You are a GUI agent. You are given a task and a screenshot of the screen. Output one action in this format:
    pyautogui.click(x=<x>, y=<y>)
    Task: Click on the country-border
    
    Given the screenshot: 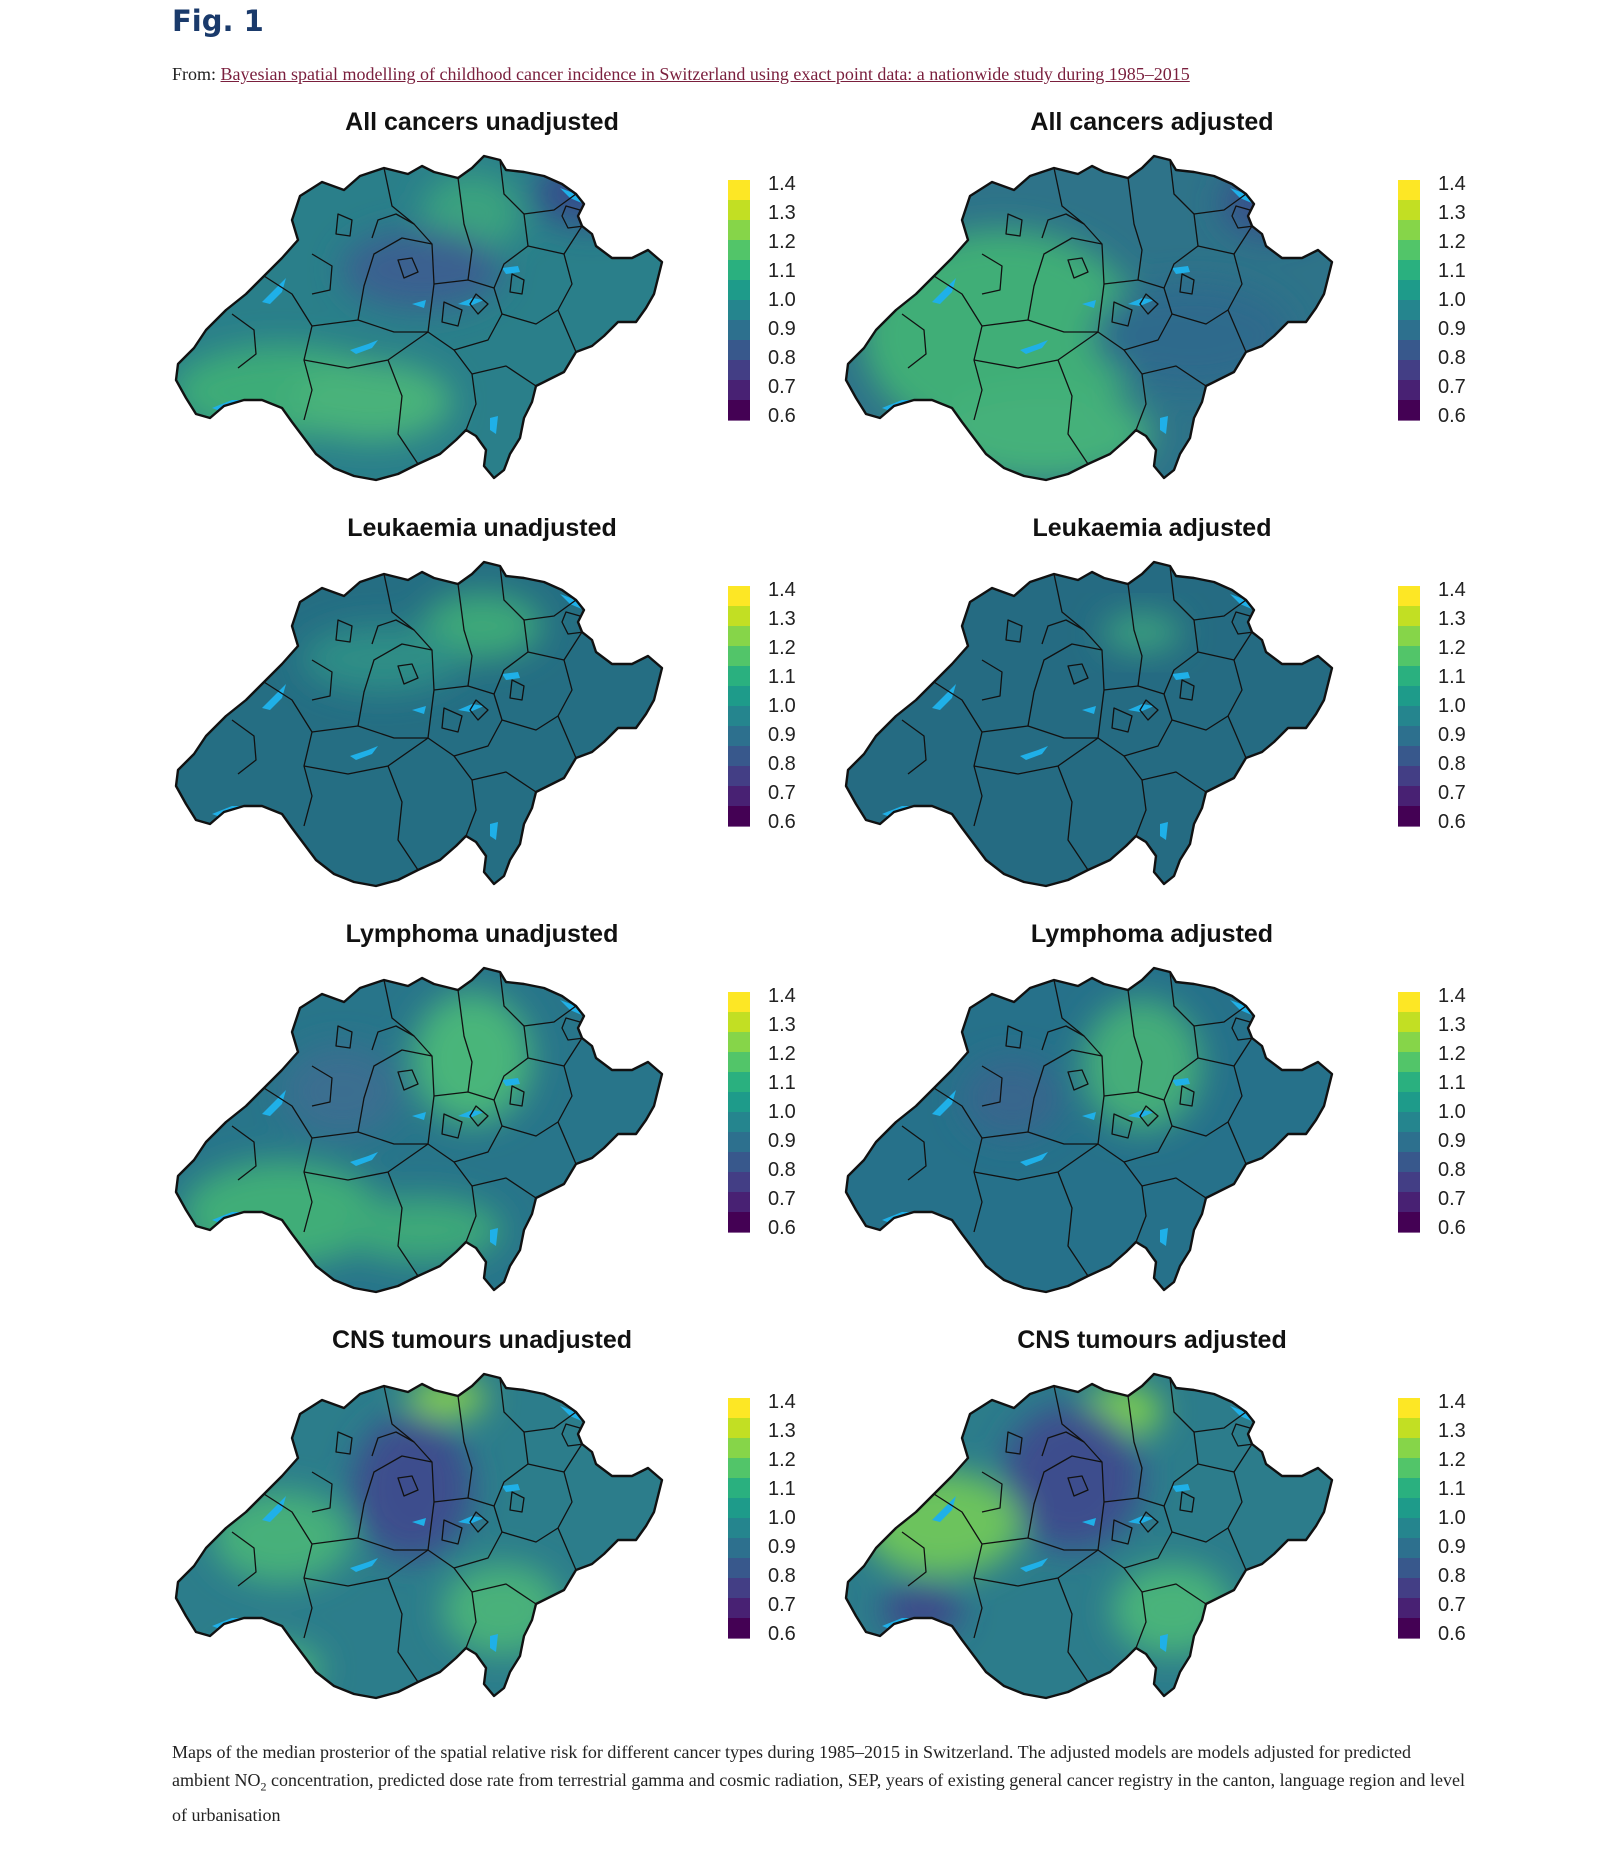 What is the action you would take?
    pyautogui.click(x=1089, y=1130)
    